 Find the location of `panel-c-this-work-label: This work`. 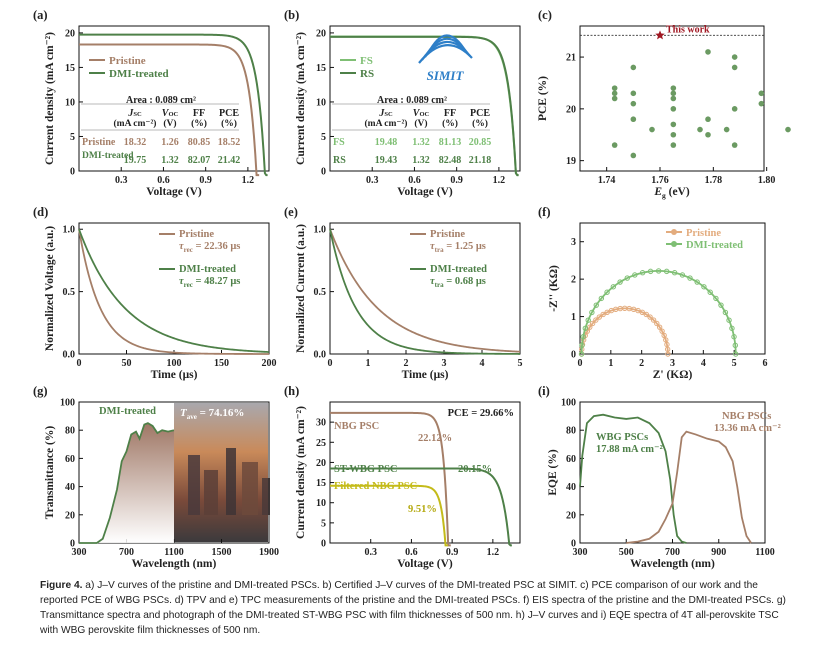

panel-c-this-work-label: This work is located at coordinates (688, 29).